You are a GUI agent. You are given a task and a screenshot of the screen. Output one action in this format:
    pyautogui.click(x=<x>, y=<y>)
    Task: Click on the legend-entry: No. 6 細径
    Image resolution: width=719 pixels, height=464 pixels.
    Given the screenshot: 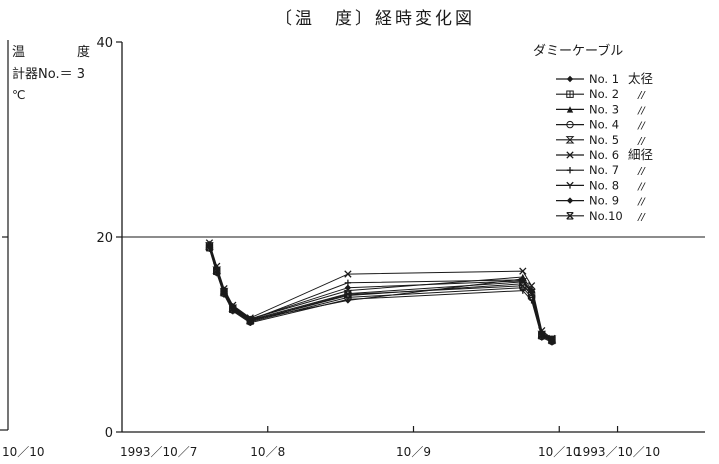 What is the action you would take?
    pyautogui.click(x=604, y=154)
    